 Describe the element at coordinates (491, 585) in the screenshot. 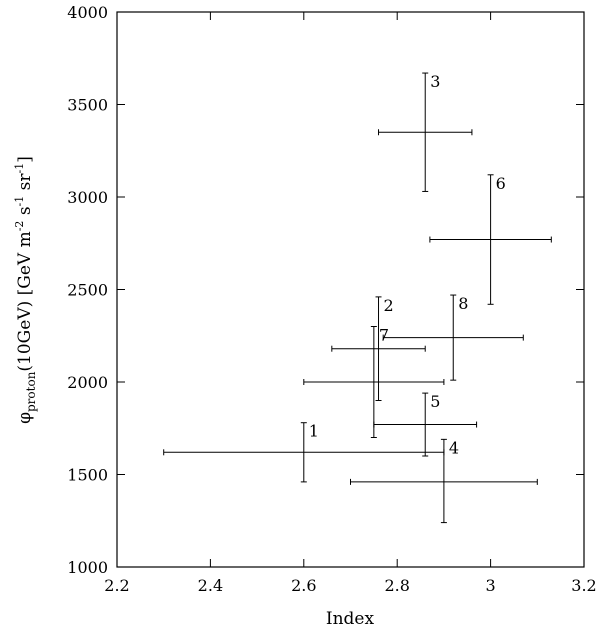

I see `x-tick-label: 3` at that location.